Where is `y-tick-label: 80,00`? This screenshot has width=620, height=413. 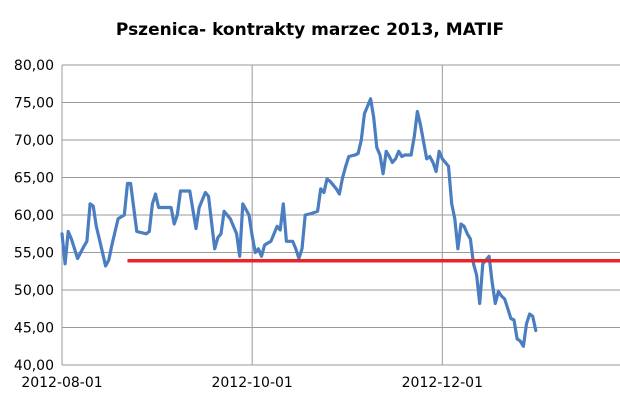
y-tick-label: 80,00 is located at coordinates (34, 66).